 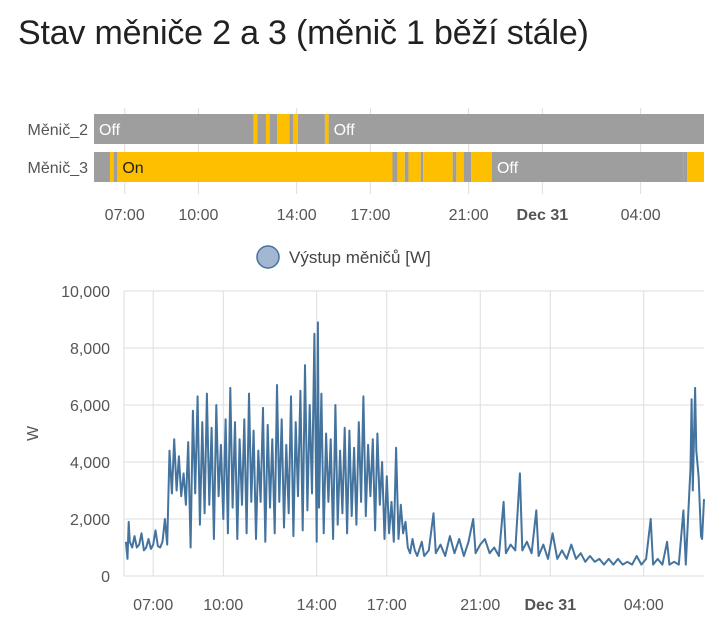 What do you see at coordinates (641, 215) in the screenshot?
I see `timeline-x-tick-label: 04:00` at bounding box center [641, 215].